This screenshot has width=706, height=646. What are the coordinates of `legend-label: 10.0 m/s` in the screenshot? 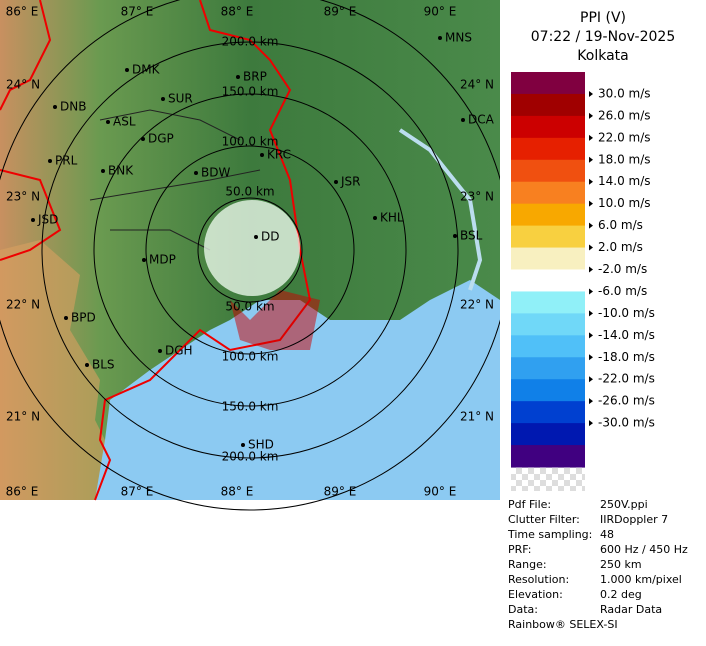 It's located at (624, 203).